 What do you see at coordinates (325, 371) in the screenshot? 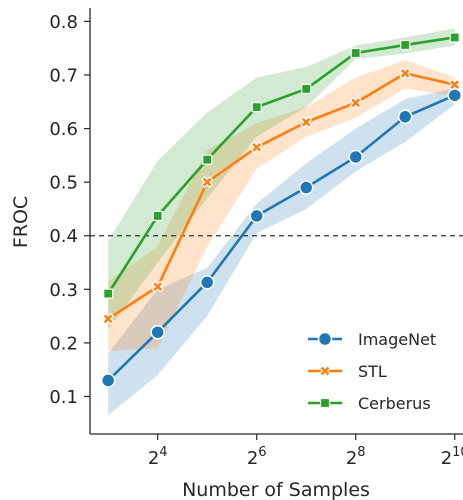
I see `legend-marker-stl` at bounding box center [325, 371].